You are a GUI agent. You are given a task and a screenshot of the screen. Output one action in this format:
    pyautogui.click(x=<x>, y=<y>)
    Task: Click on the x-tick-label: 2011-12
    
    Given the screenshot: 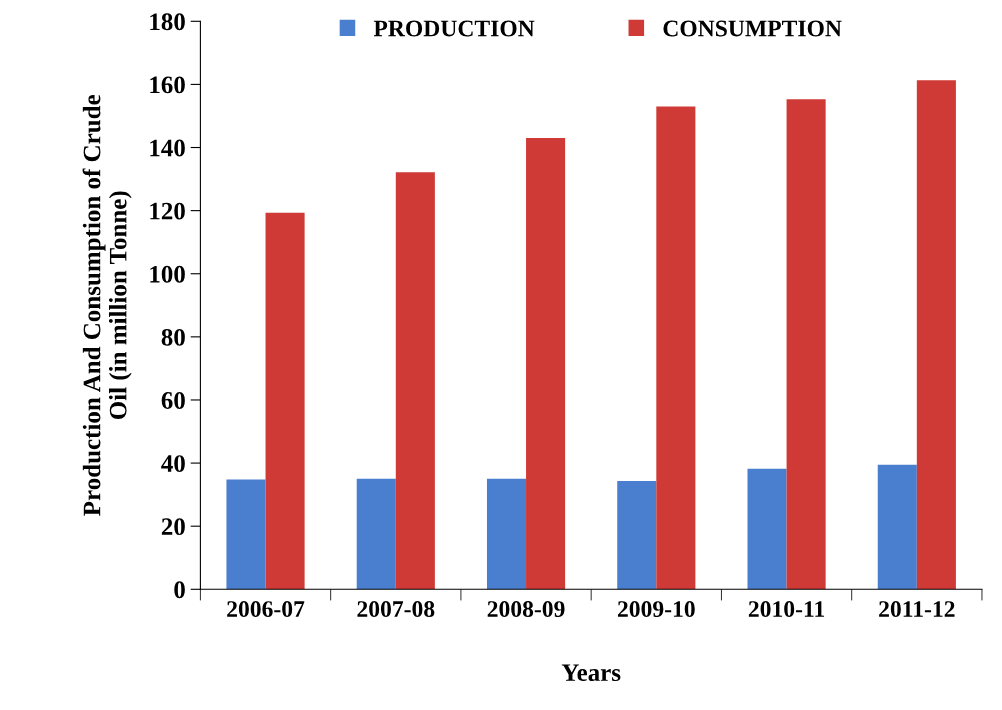 What is the action you would take?
    pyautogui.click(x=917, y=609)
    